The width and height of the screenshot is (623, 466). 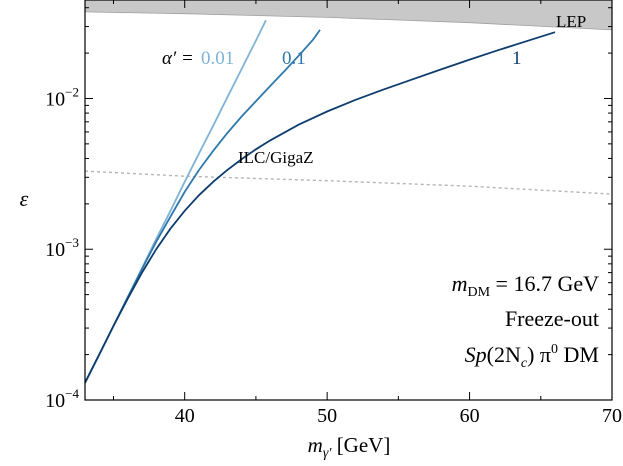 I want to click on x-axis-label: mγ′ [GeV], so click(x=349, y=447).